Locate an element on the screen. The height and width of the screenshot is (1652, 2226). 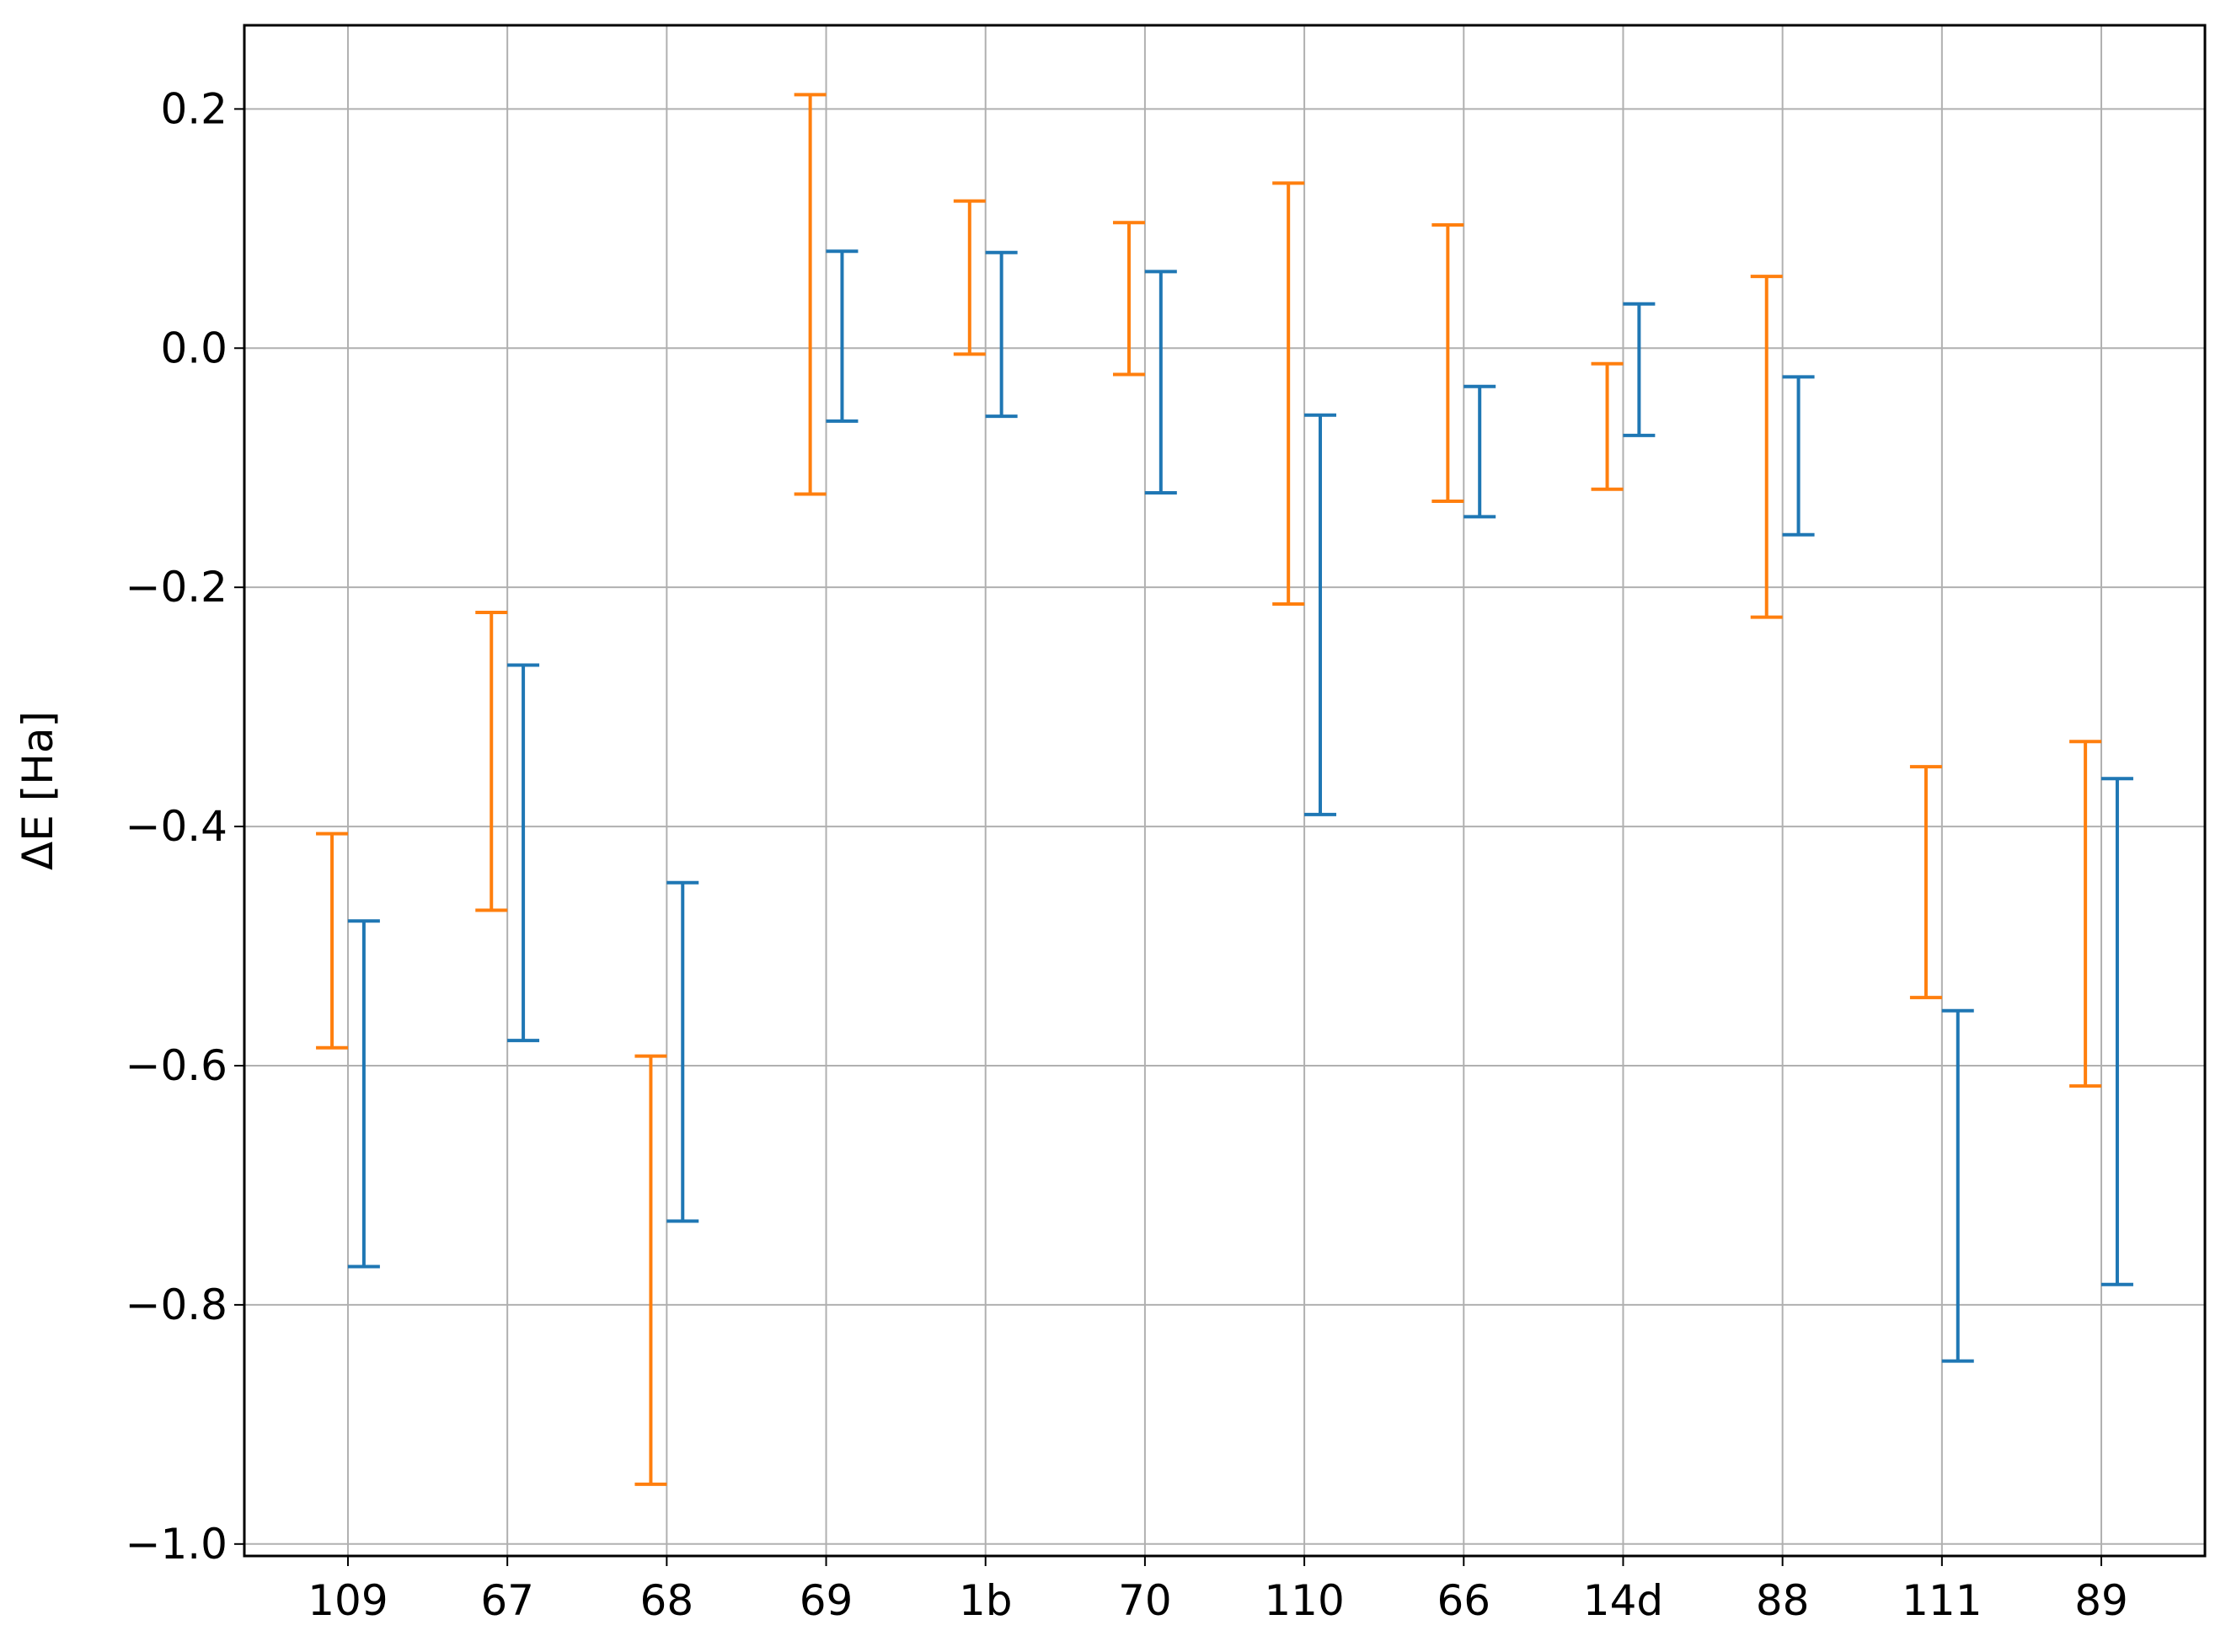
x-axis-ticks: 109 67 68 69 1b 70 110 66 14d 88 111 89 is located at coordinates (1218, 1590).